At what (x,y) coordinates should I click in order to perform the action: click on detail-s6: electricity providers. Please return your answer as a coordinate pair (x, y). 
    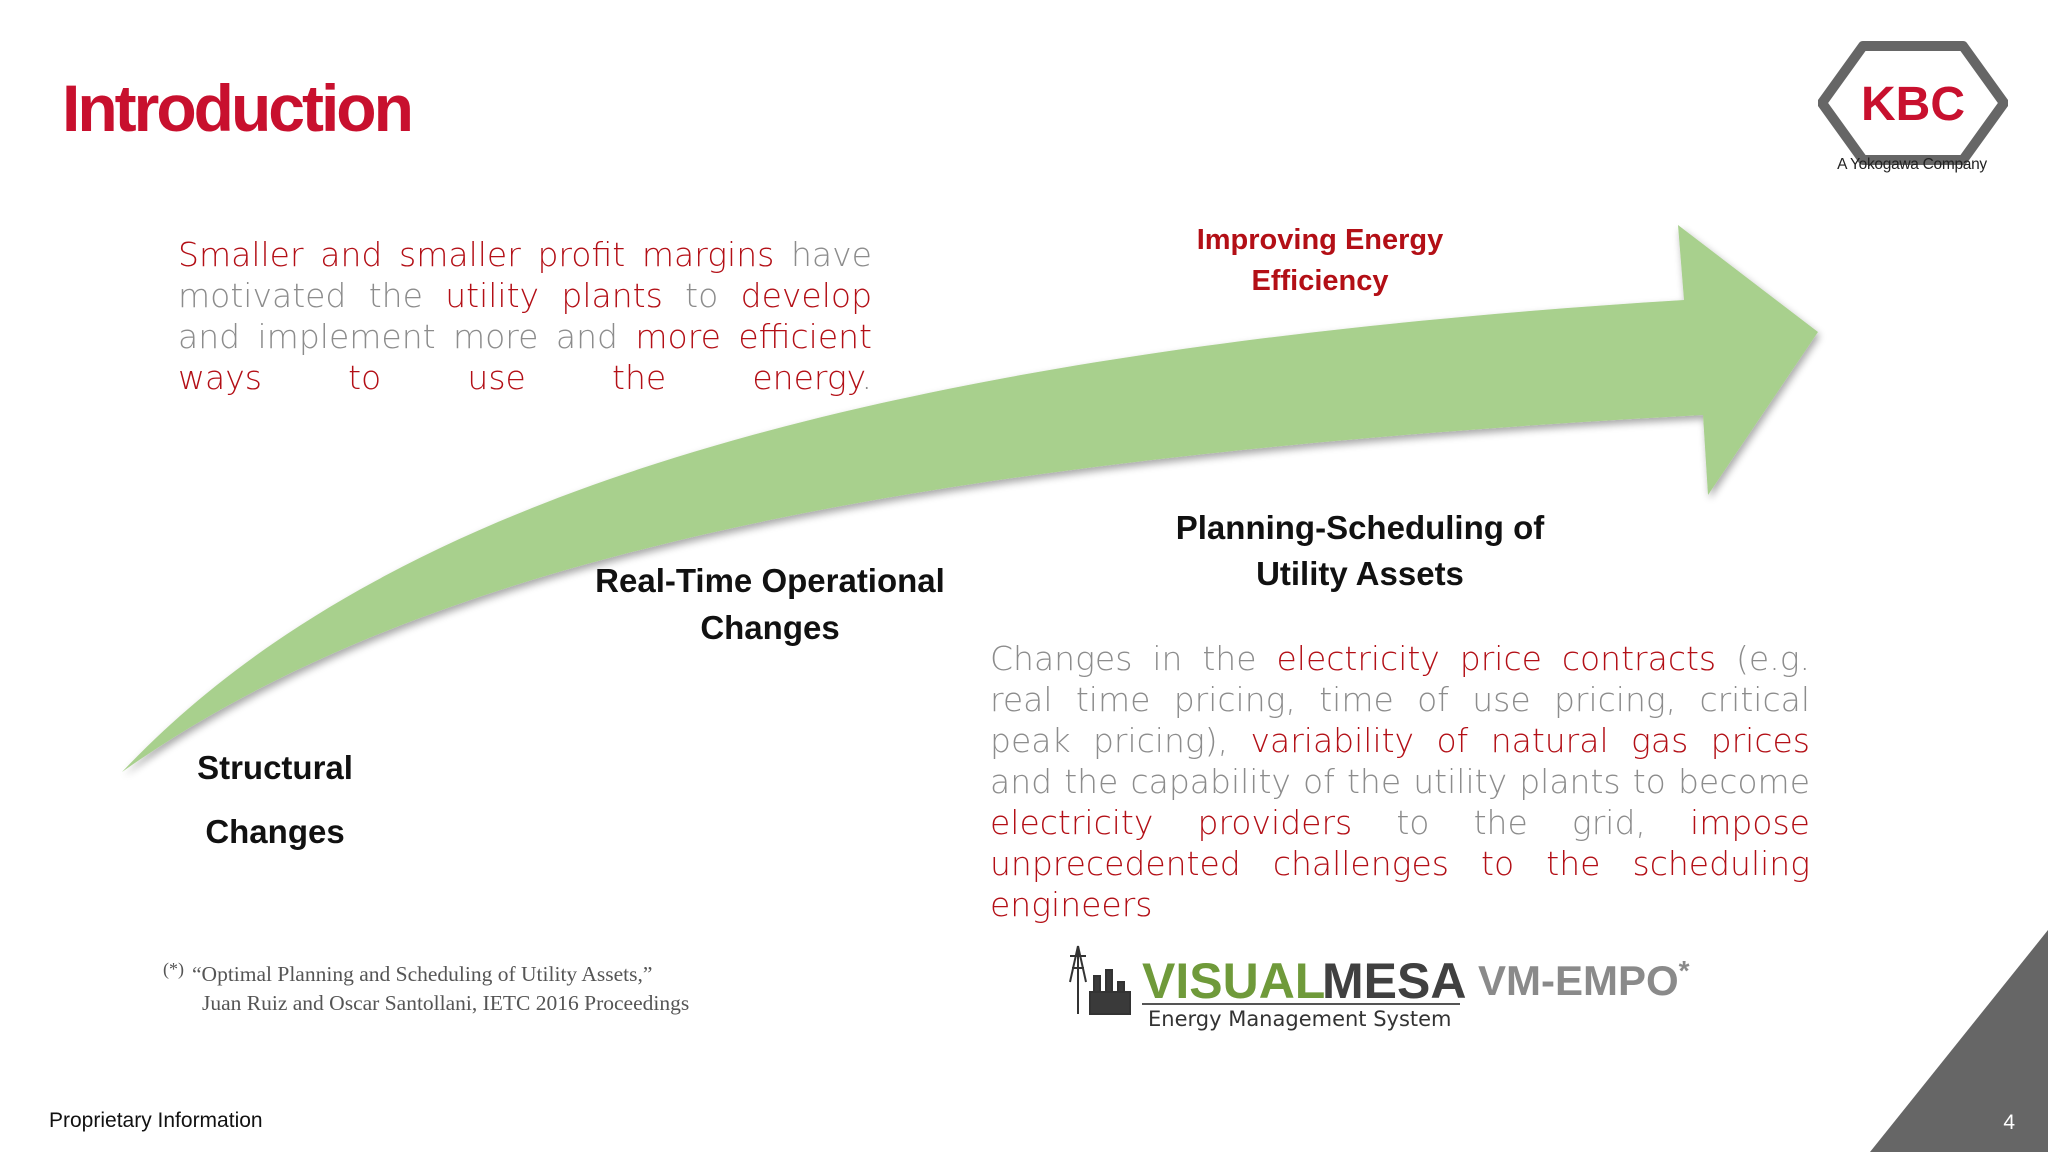
    Looking at the image, I should click on (1171, 822).